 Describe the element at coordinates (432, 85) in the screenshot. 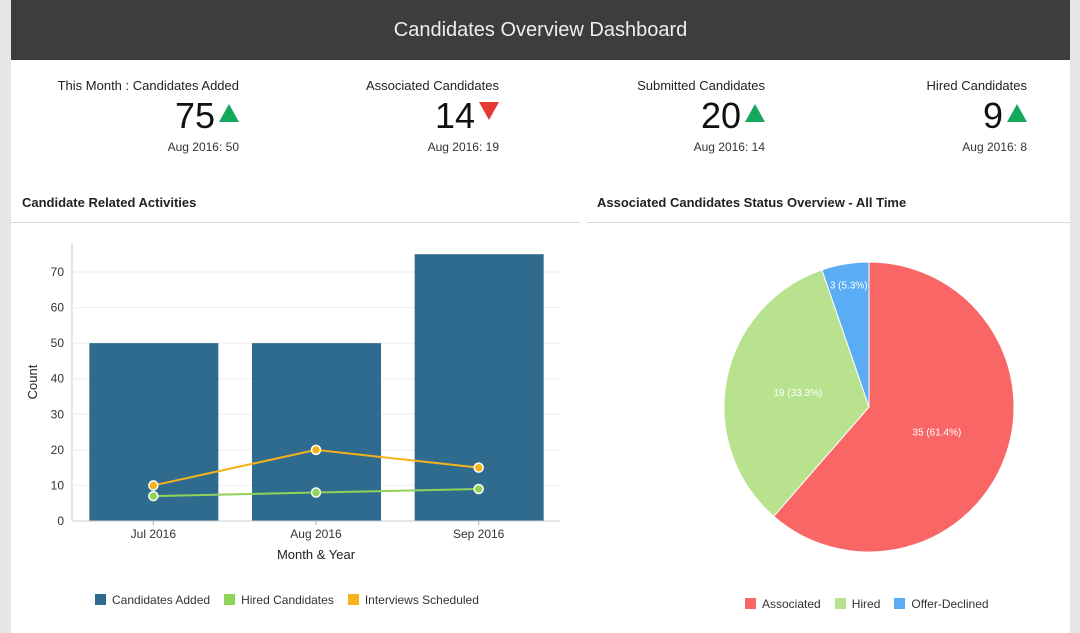

I see `kpi-label: Associated Candidates` at that location.